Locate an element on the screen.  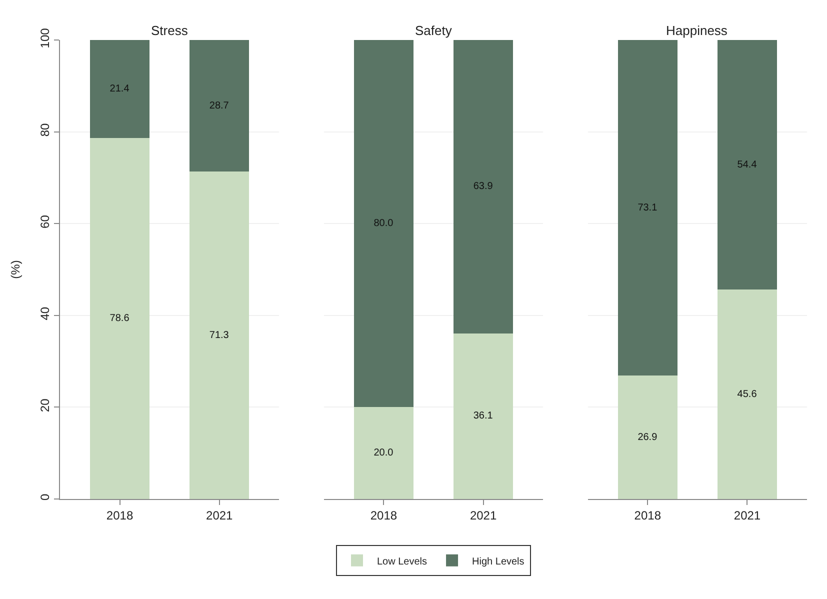
data-label: 45.6 is located at coordinates (747, 394).